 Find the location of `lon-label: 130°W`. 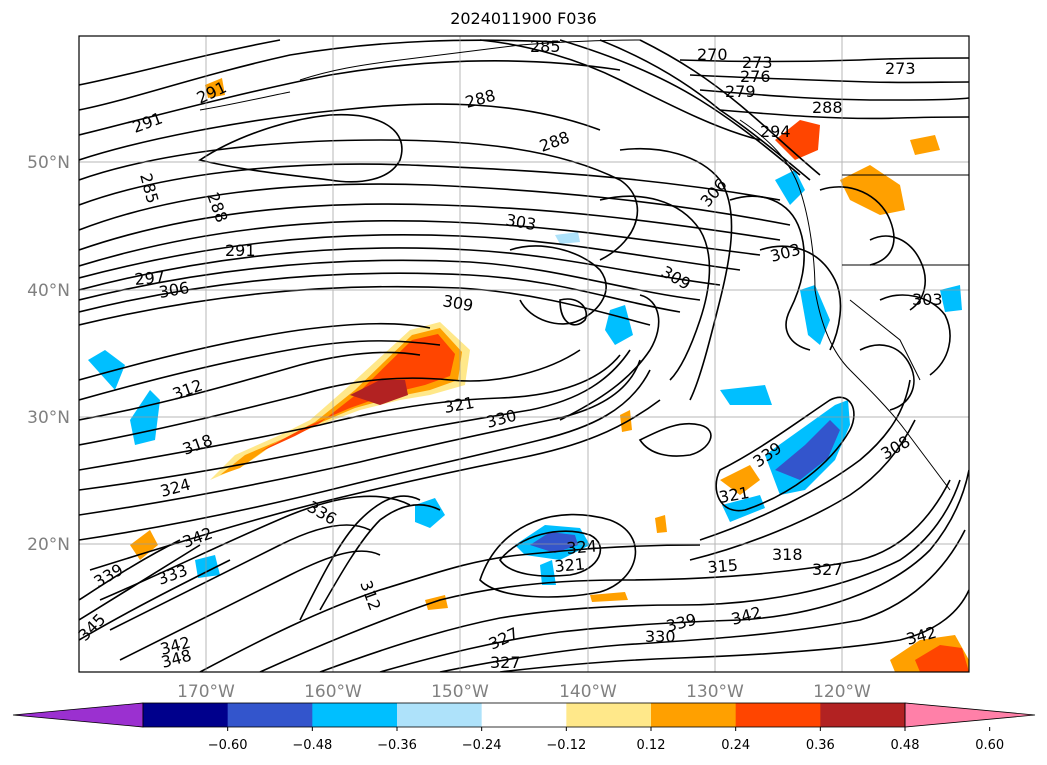

lon-label: 130°W is located at coordinates (715, 692).